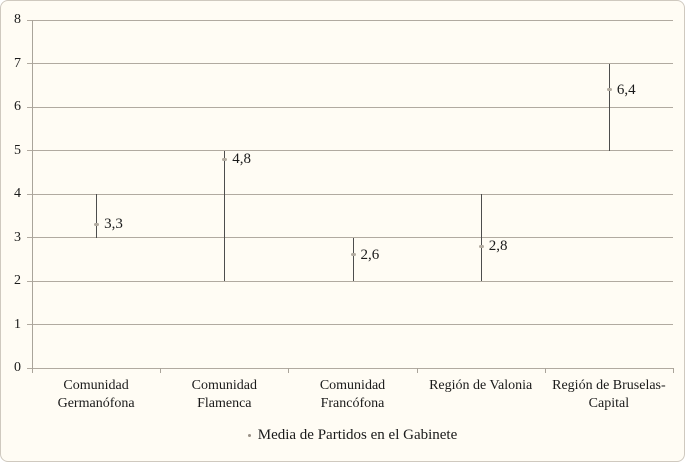 The width and height of the screenshot is (685, 462). I want to click on chart-legend: Media de Partidos en el Gabinete, so click(352, 435).